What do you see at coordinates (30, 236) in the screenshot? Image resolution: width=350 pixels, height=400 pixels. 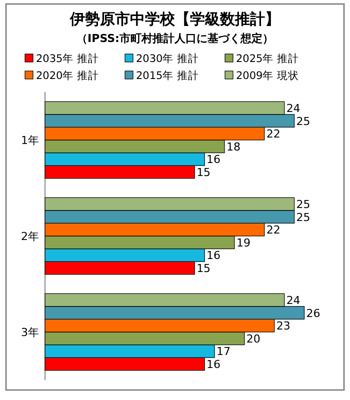 I see `y-tick-label: 2年` at bounding box center [30, 236].